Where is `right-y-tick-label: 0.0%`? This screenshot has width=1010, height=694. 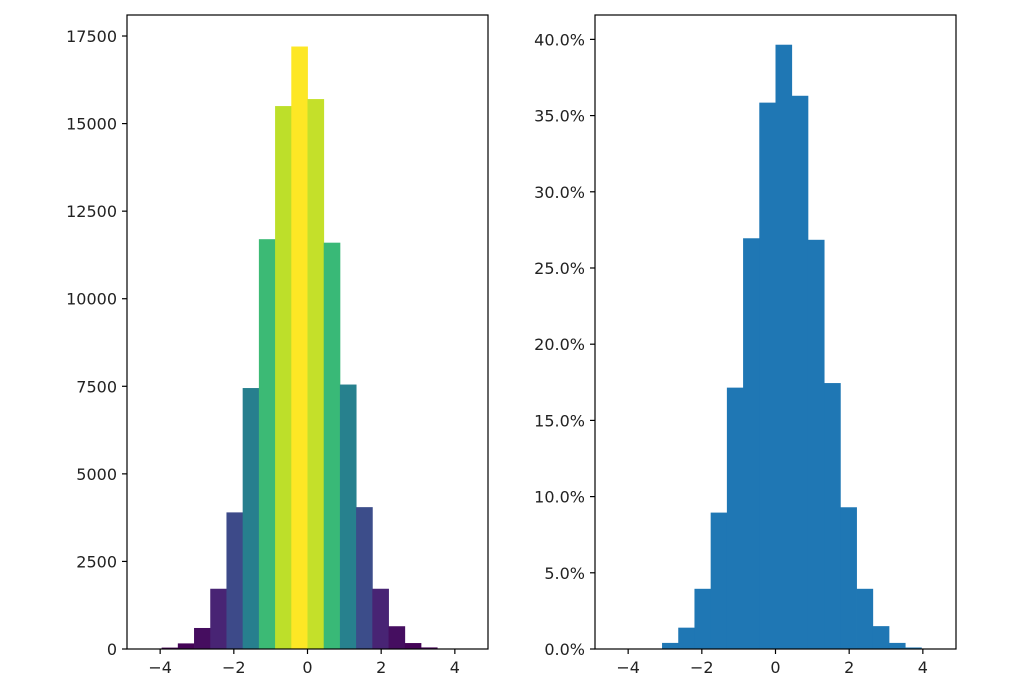
right-y-tick-label: 0.0% is located at coordinates (564, 649).